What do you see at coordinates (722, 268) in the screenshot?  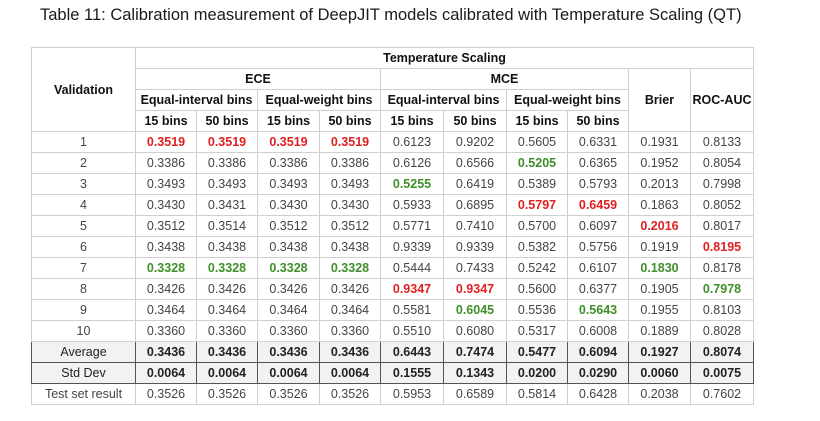 I see `value-cell: 0.8178` at bounding box center [722, 268].